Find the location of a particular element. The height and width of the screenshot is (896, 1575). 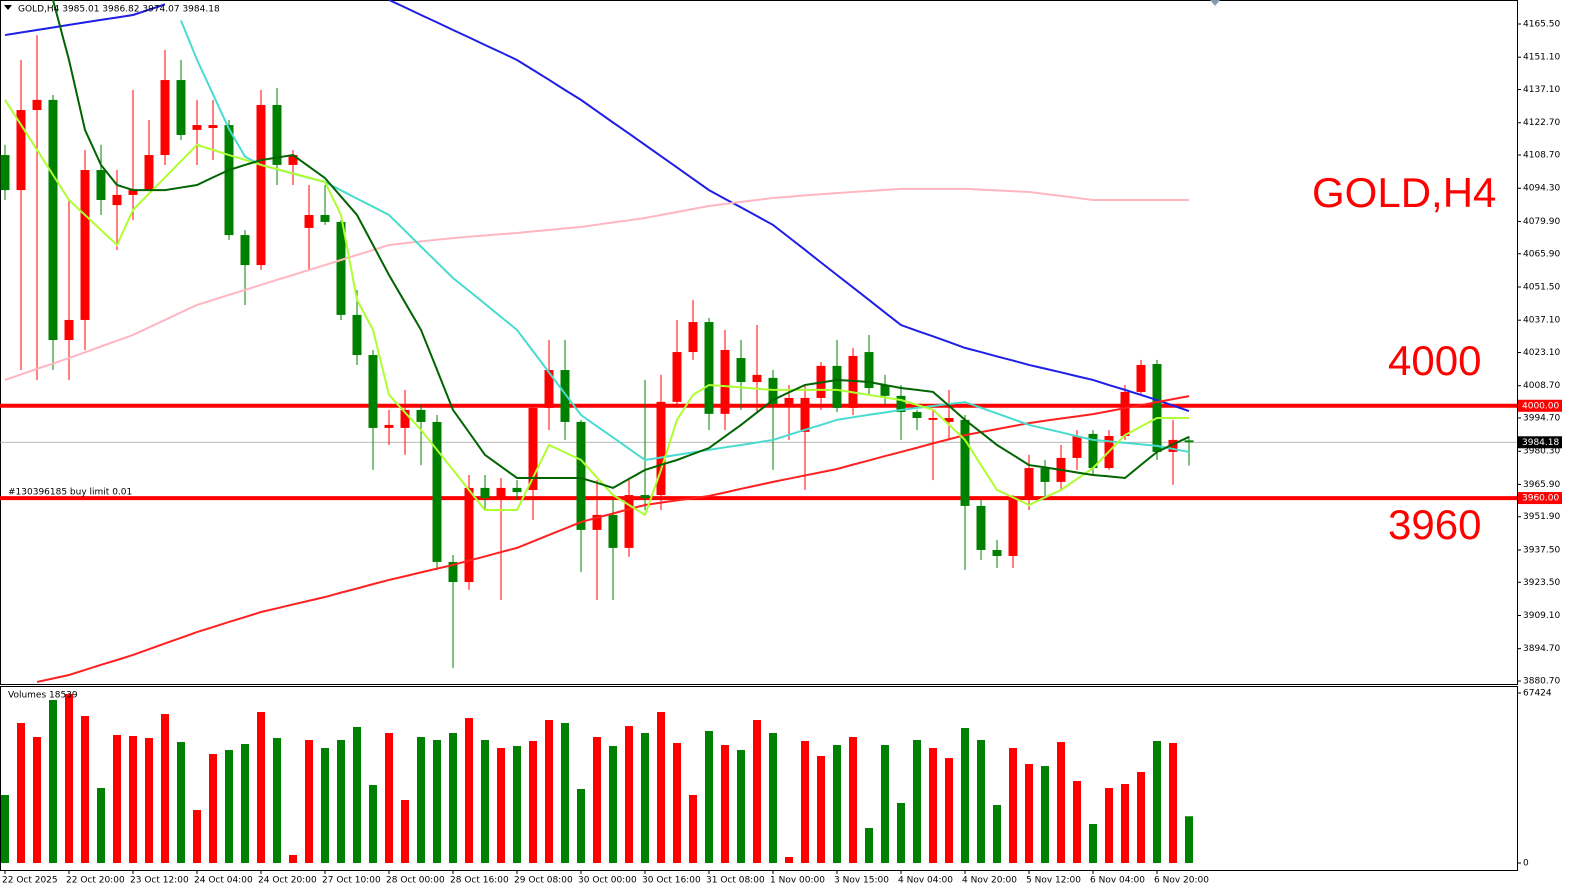

level-label: 3960.00 is located at coordinates (1540, 499).